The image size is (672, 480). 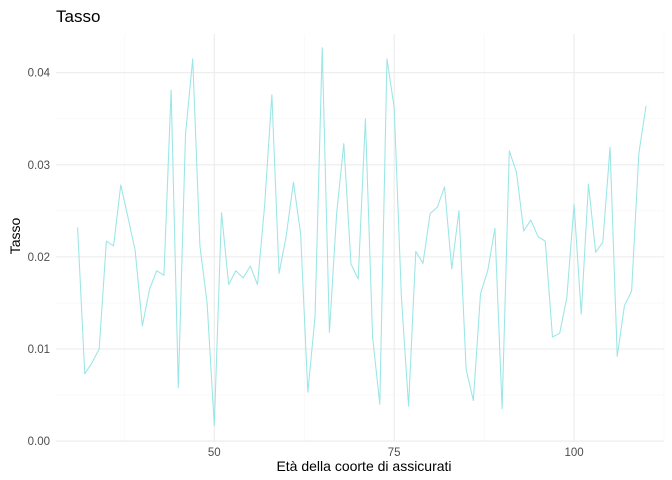 What do you see at coordinates (39, 74) in the screenshot?
I see `y-tick-label: 0.04` at bounding box center [39, 74].